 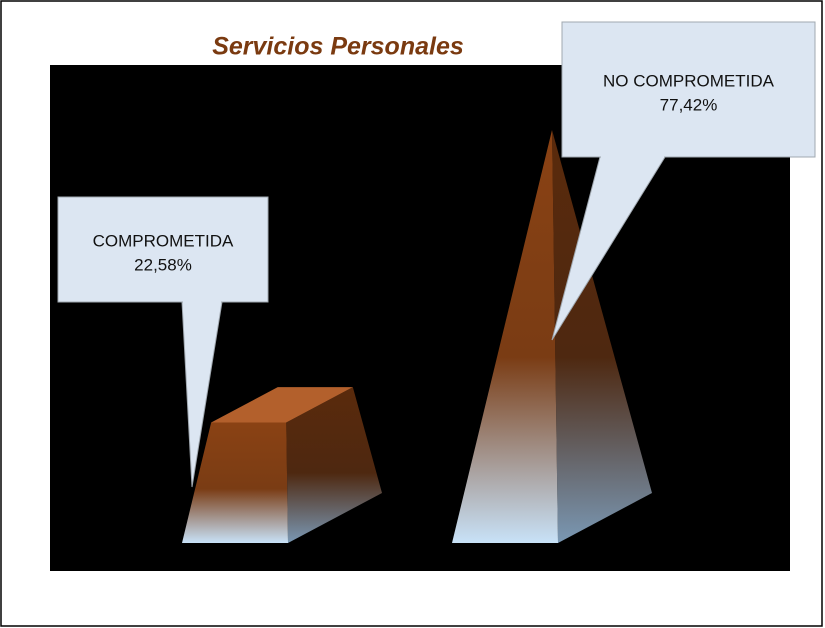 I want to click on chart-title: Servicios Personales, so click(x=338, y=47).